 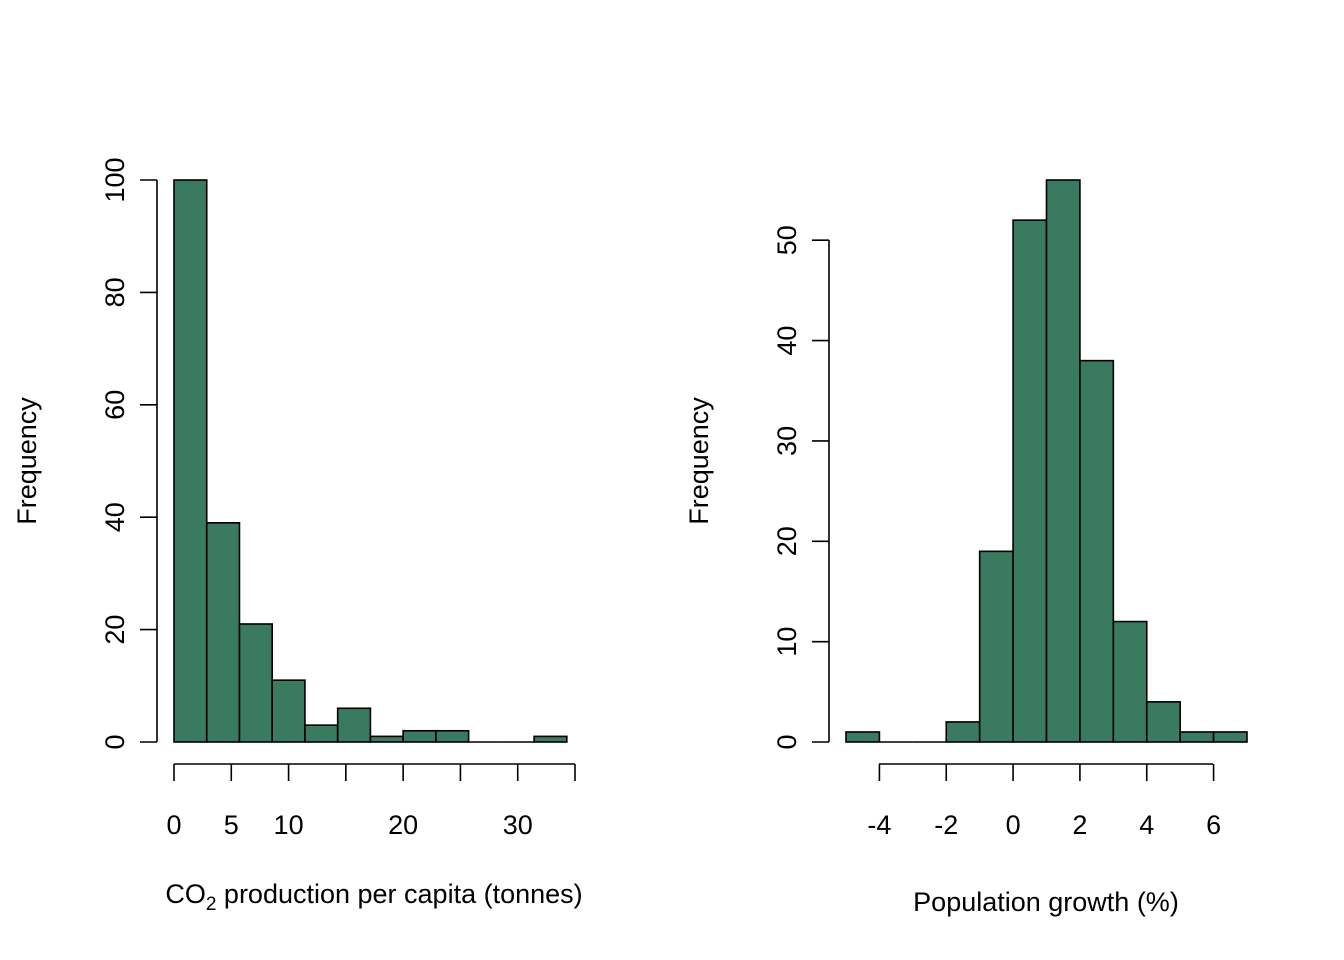 I want to click on co2-y-tick-label-5: 100, so click(x=115, y=179).